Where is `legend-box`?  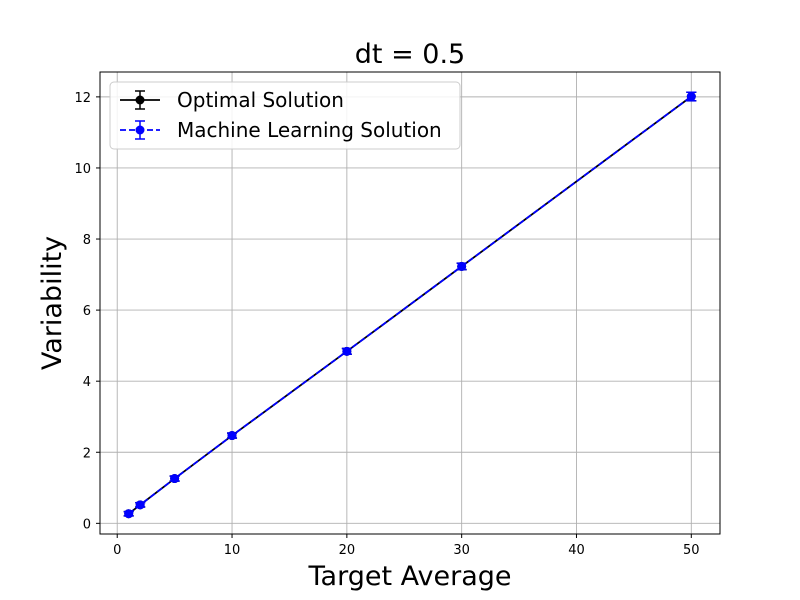
legend-box is located at coordinates (285, 115).